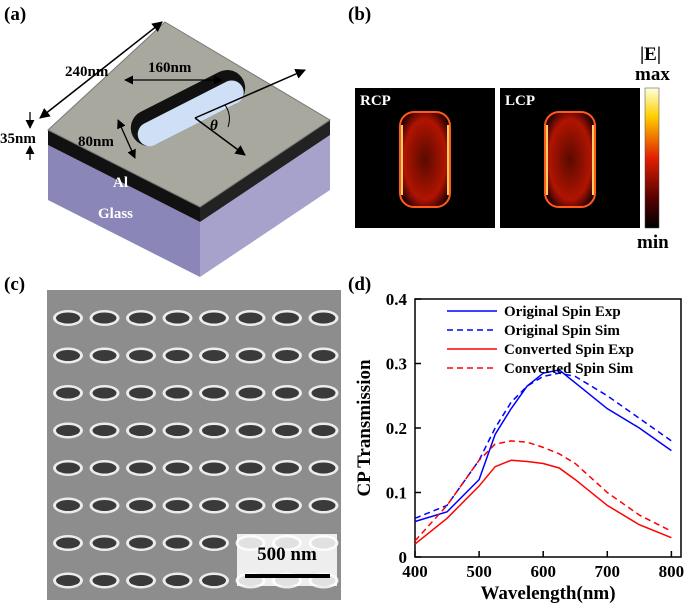 This screenshot has width=685, height=611. What do you see at coordinates (520, 101) in the screenshot?
I see `map-label: LCP` at bounding box center [520, 101].